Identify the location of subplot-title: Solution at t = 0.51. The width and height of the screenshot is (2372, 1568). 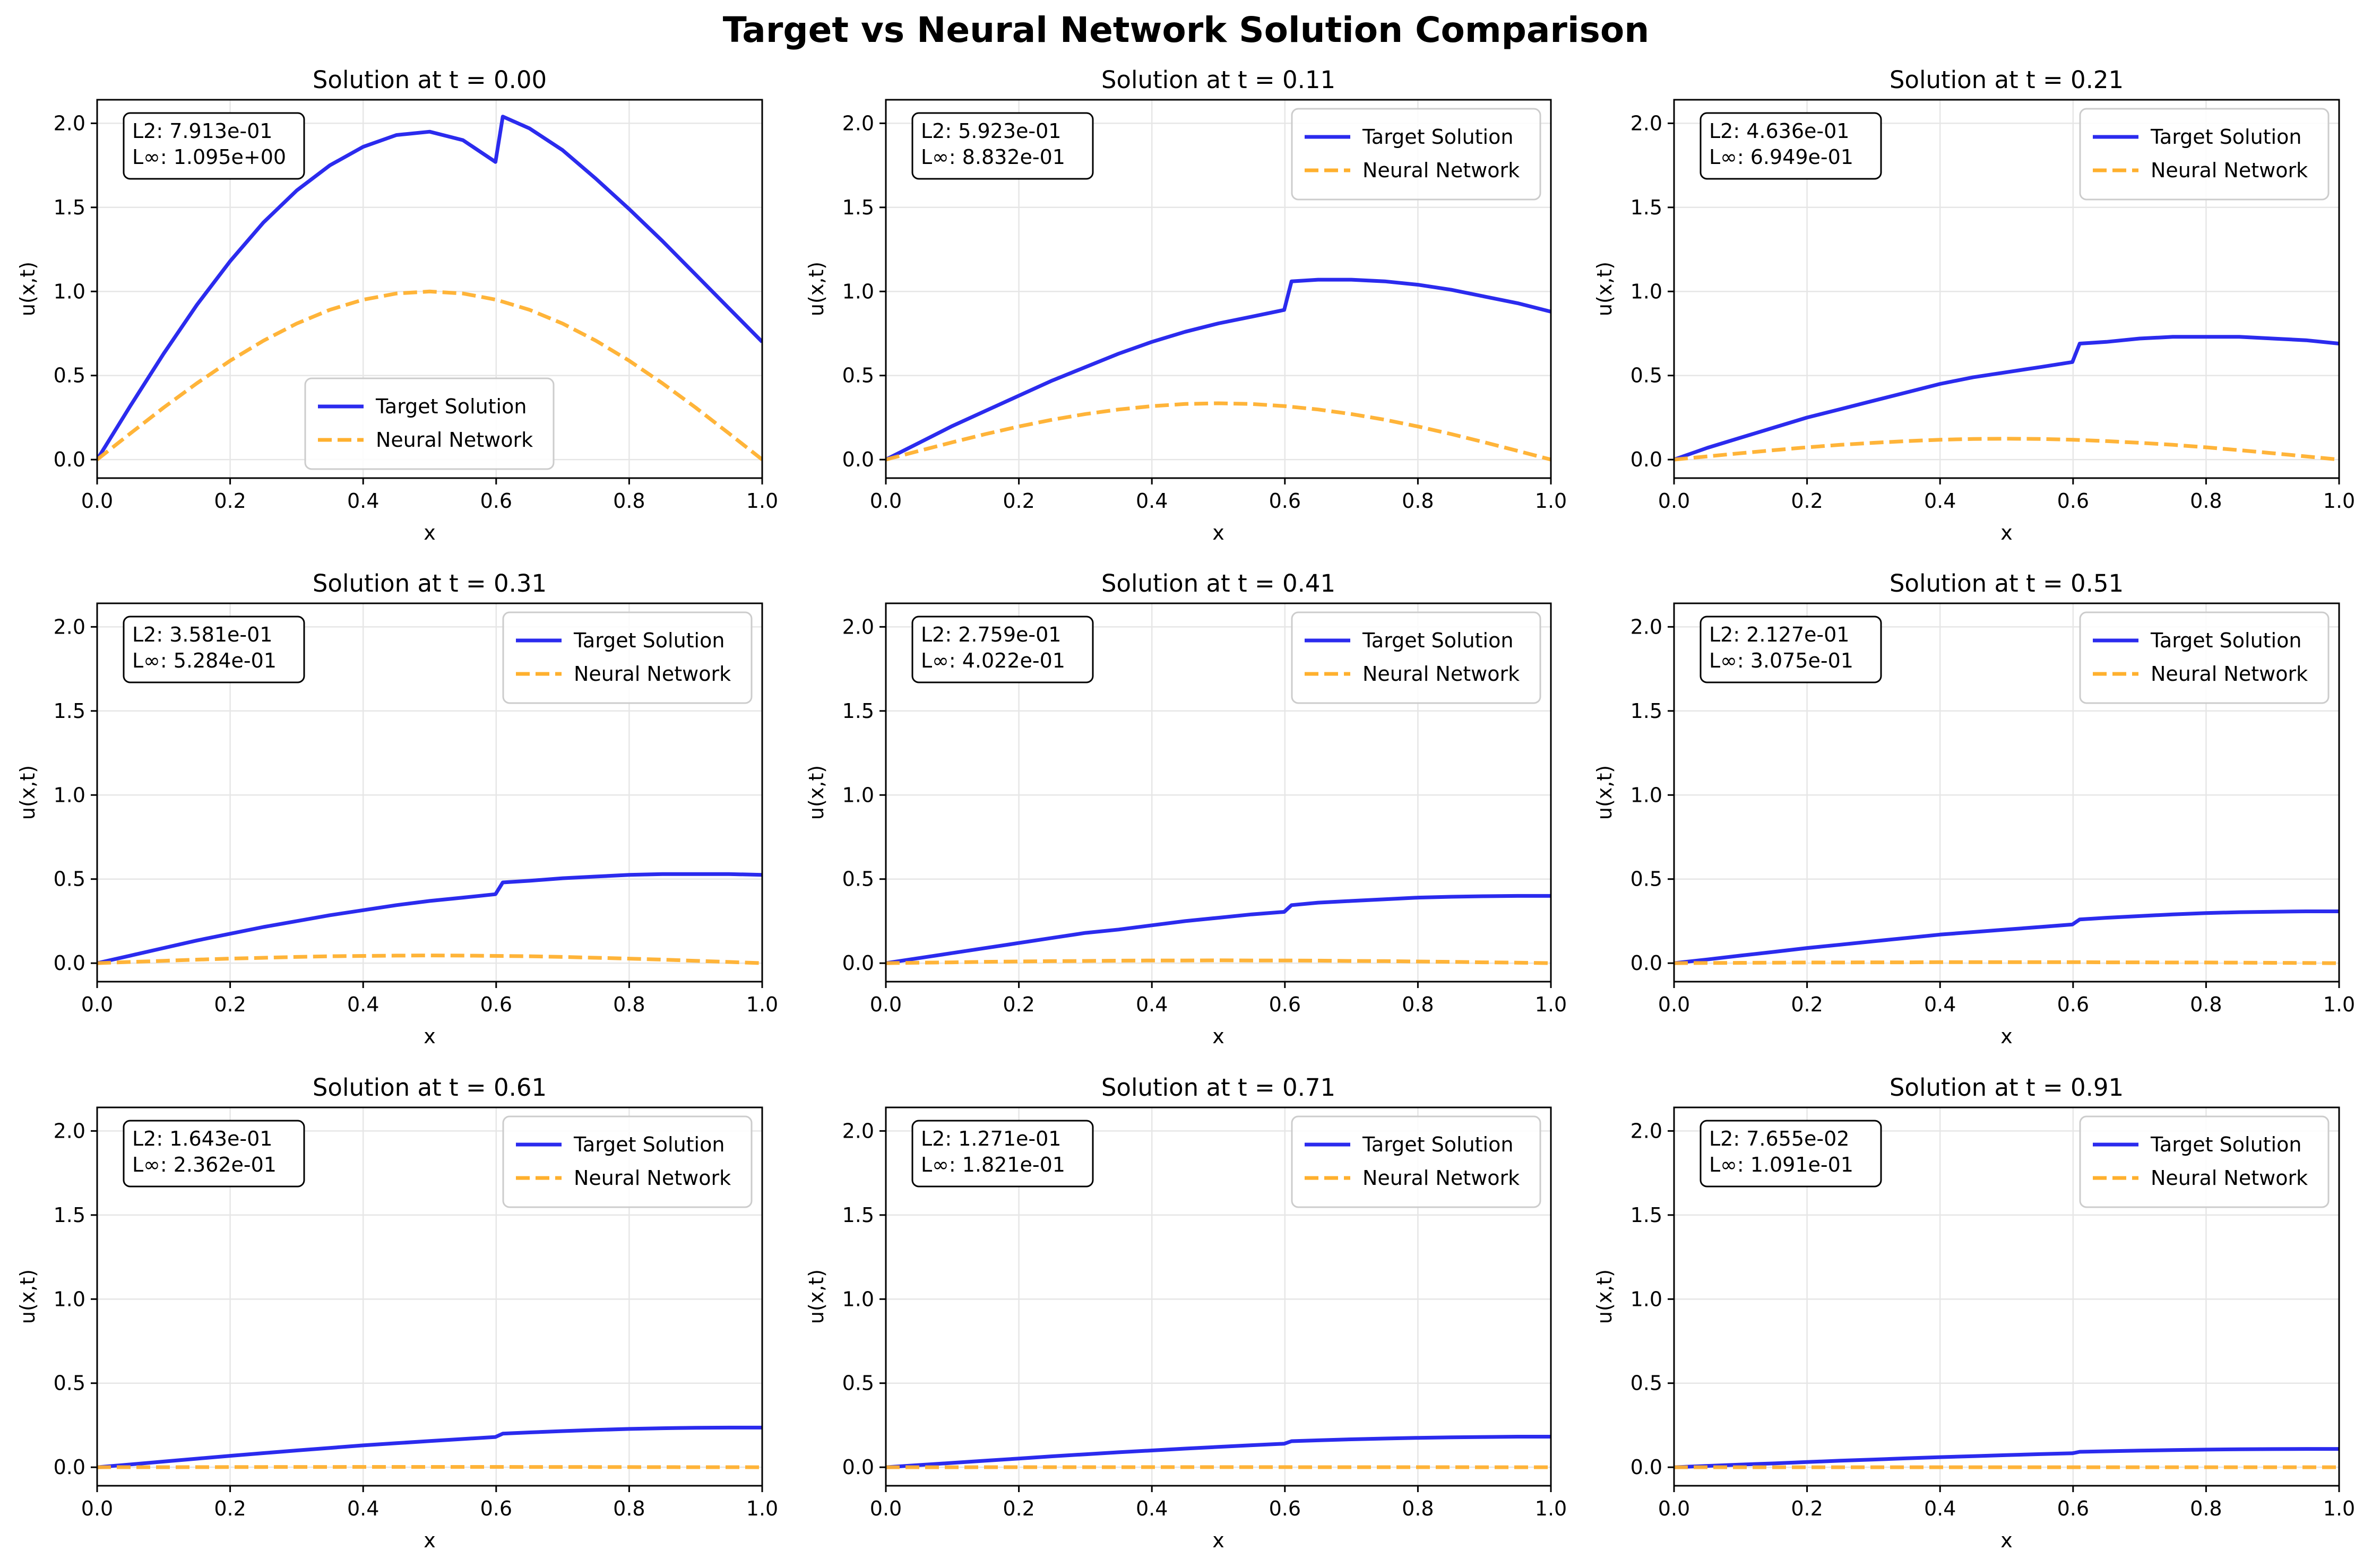
(2007, 583).